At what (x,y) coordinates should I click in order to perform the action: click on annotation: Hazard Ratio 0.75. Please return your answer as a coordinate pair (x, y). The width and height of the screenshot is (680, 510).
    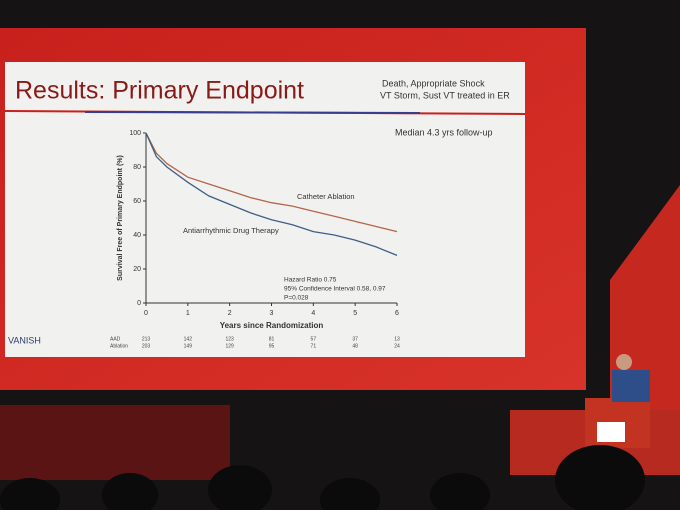
    Looking at the image, I should click on (310, 280).